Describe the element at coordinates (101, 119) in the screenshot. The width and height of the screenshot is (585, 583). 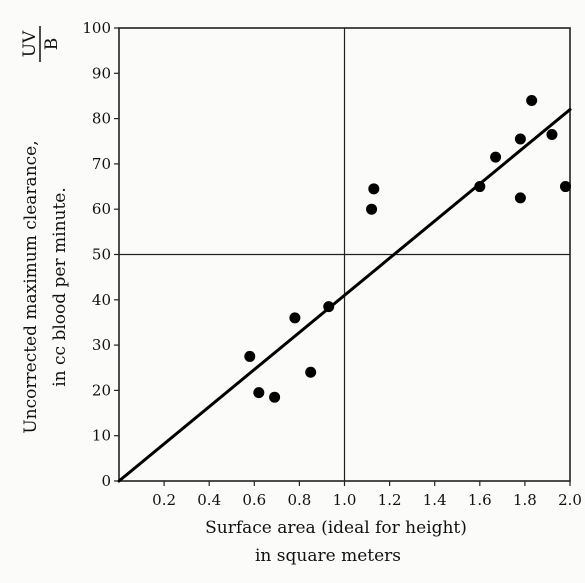
I see `y-tick-label: 80` at that location.